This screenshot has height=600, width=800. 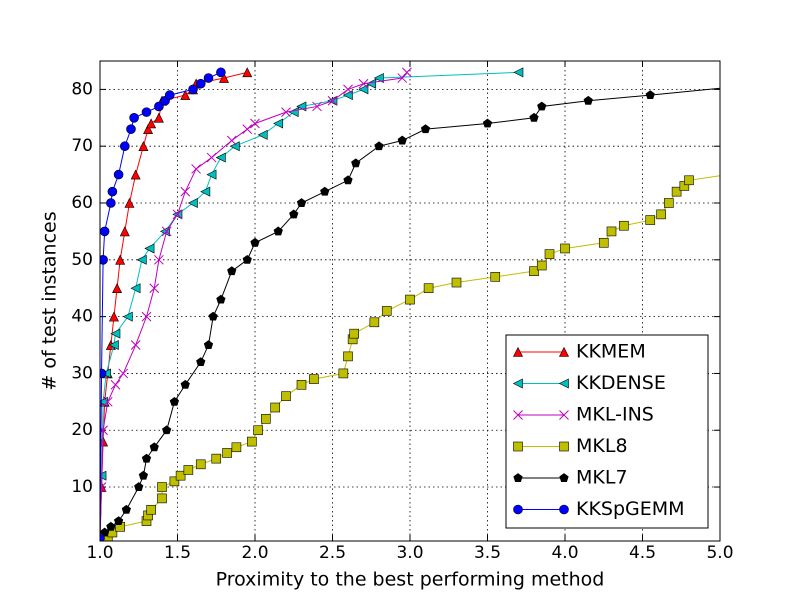 What do you see at coordinates (99, 553) in the screenshot?
I see `x-tick-label: 1.0` at bounding box center [99, 553].